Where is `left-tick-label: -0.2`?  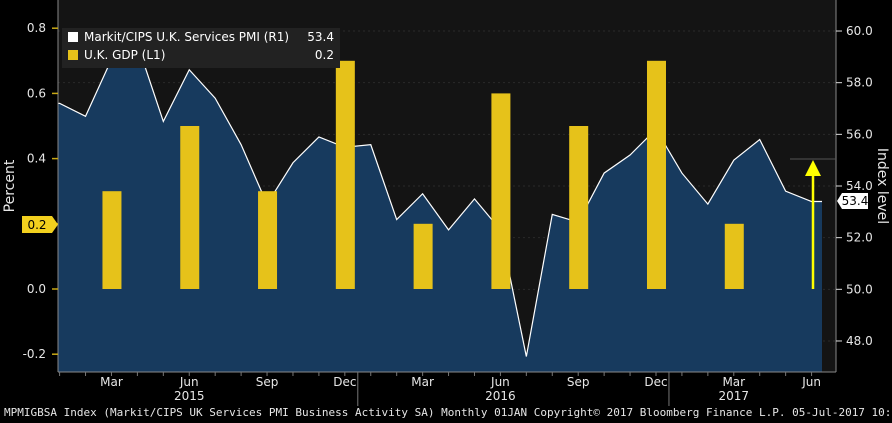 left-tick-label: -0.2 is located at coordinates (34, 354).